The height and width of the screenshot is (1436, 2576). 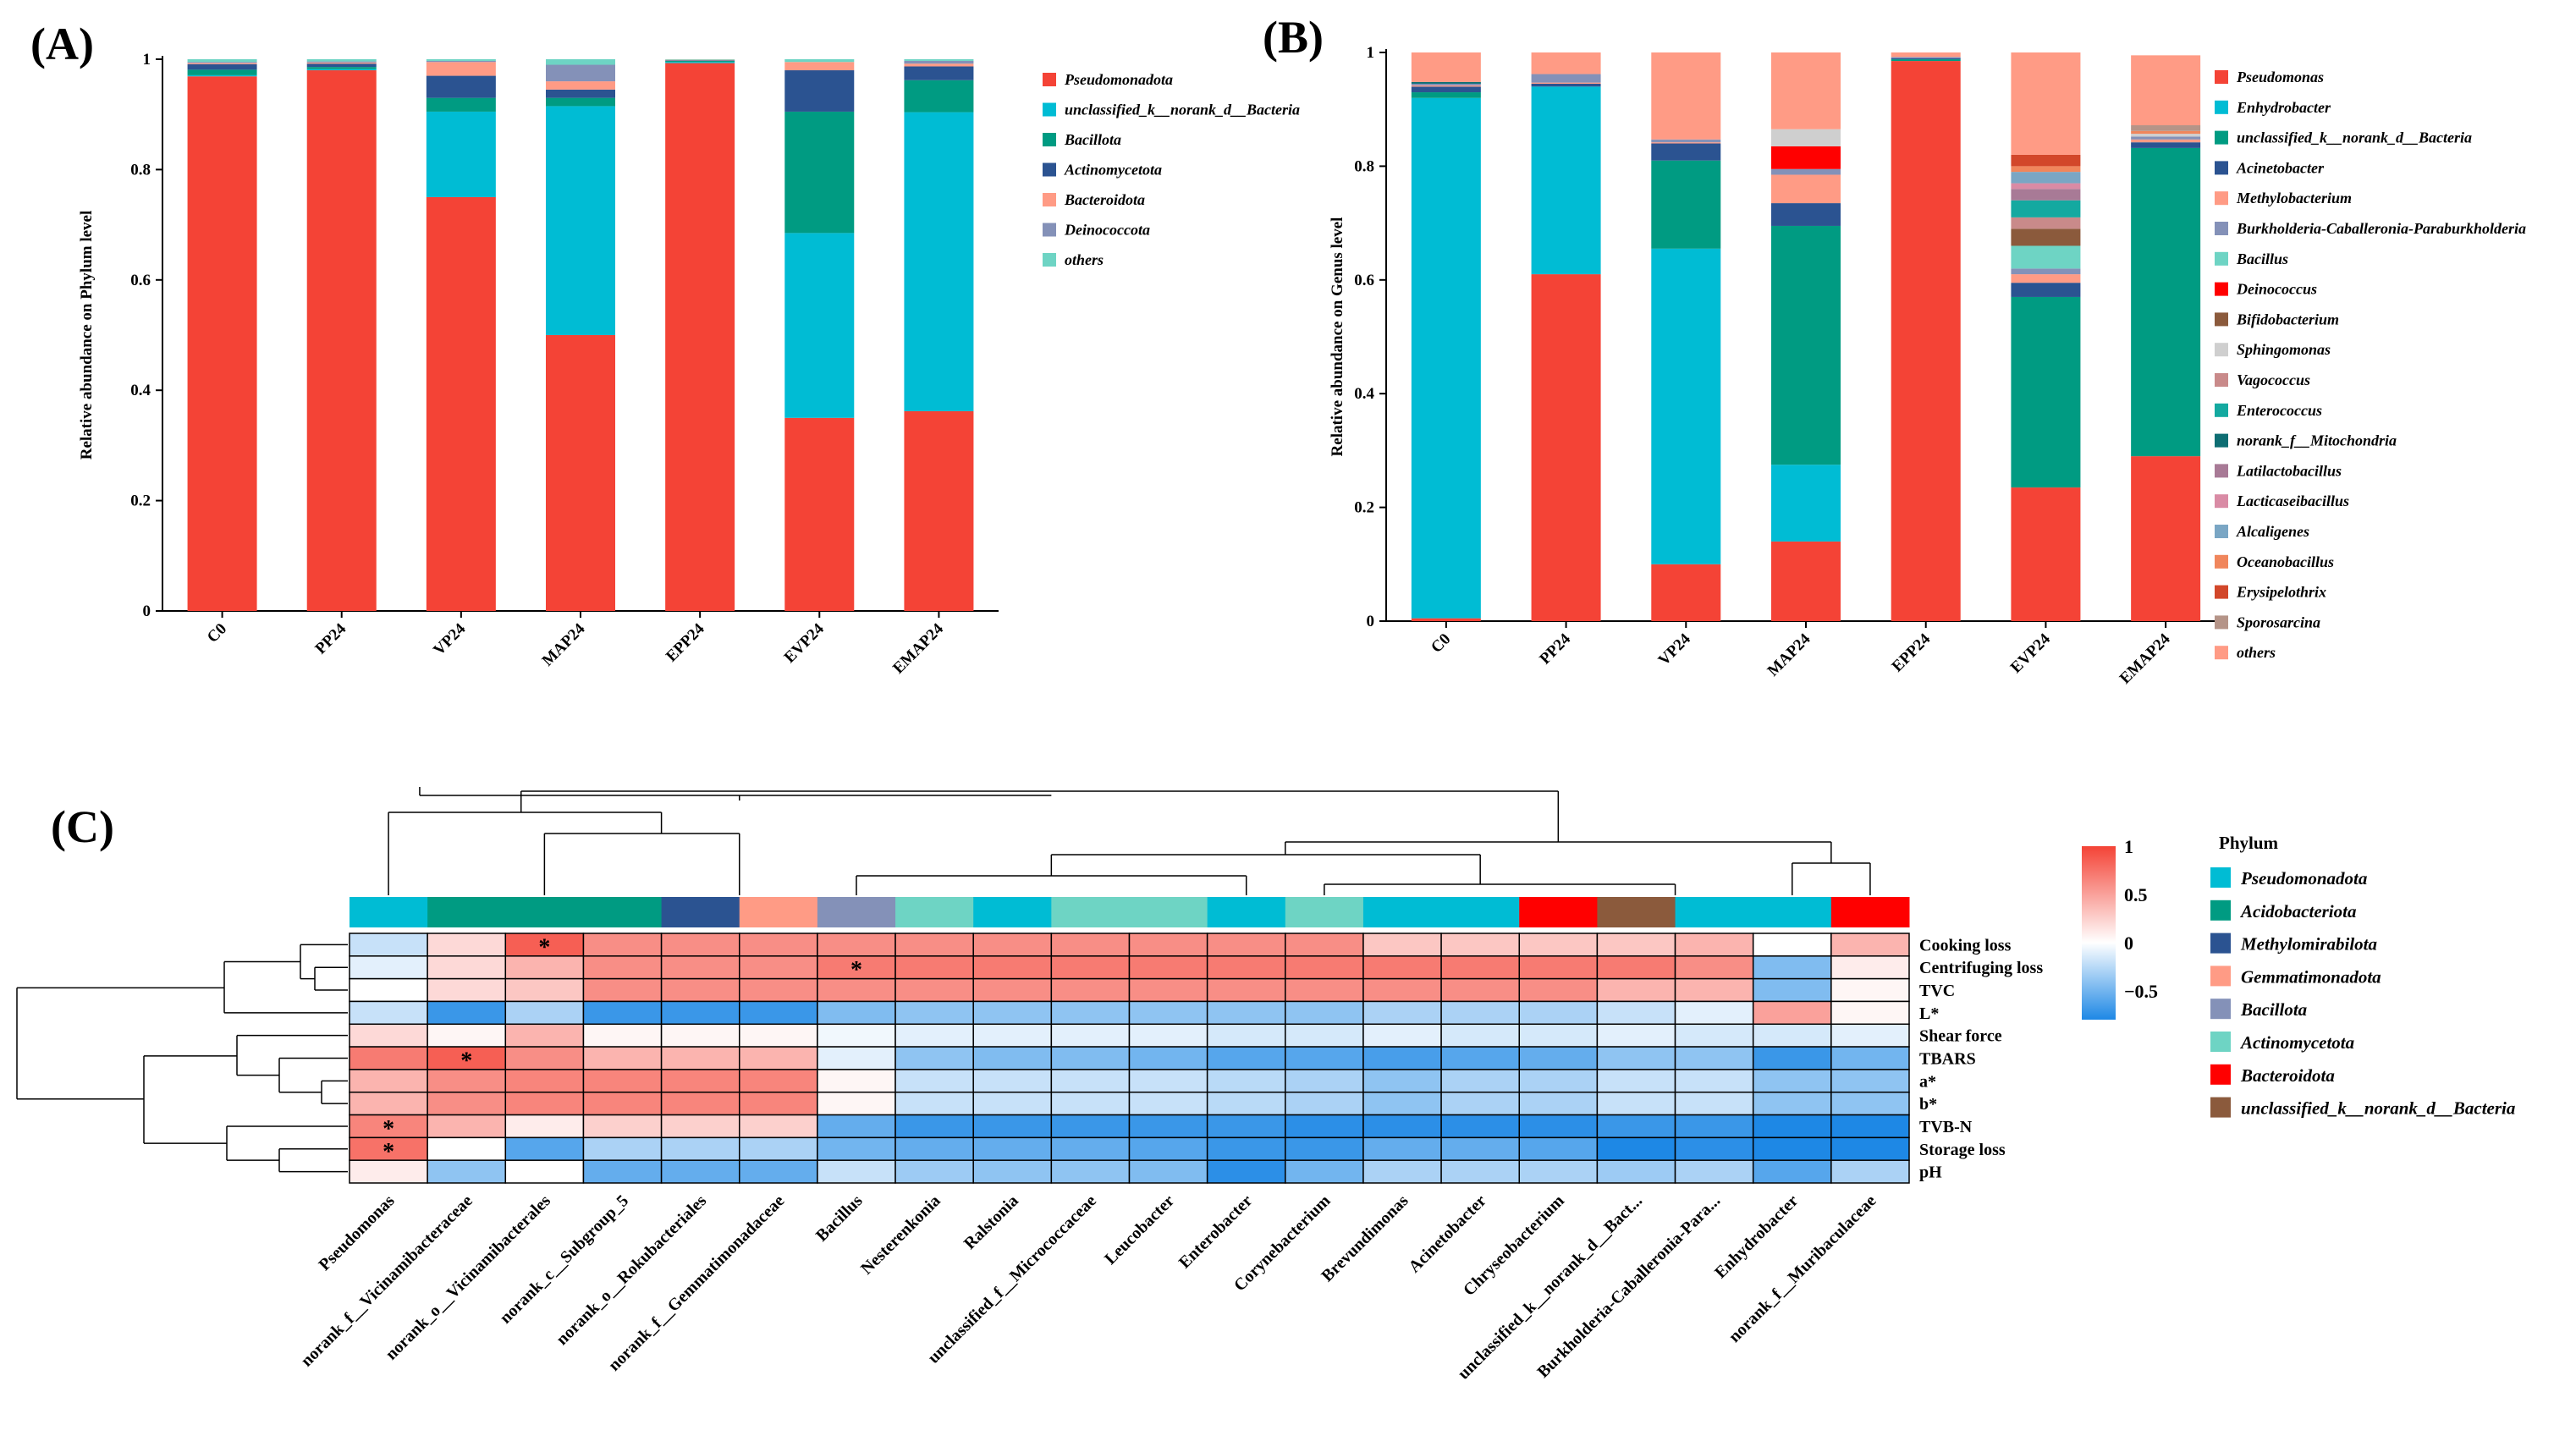 What do you see at coordinates (2276, 289) in the screenshot?
I see `legend-label: Deinococcus` at bounding box center [2276, 289].